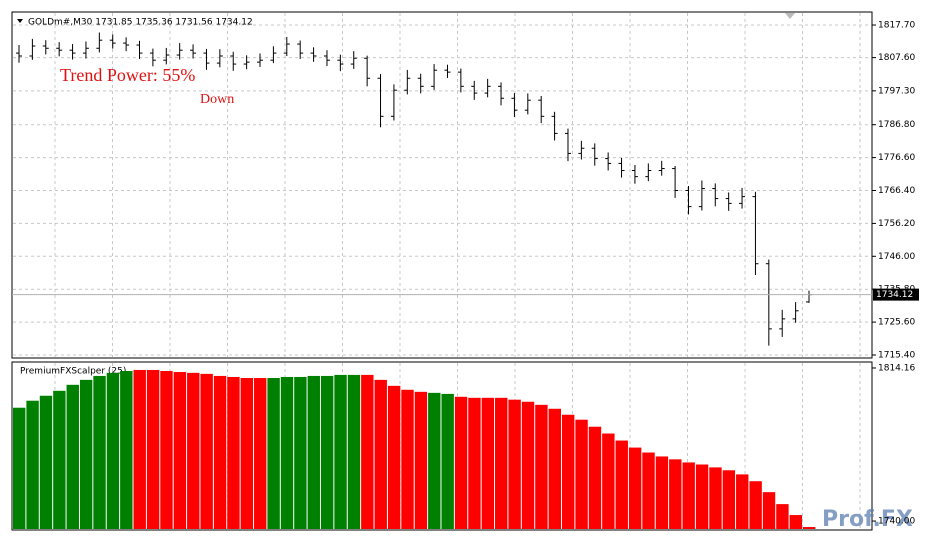  Describe the element at coordinates (127, 75) in the screenshot. I see `trend-power: Trend Power: 55%` at that location.